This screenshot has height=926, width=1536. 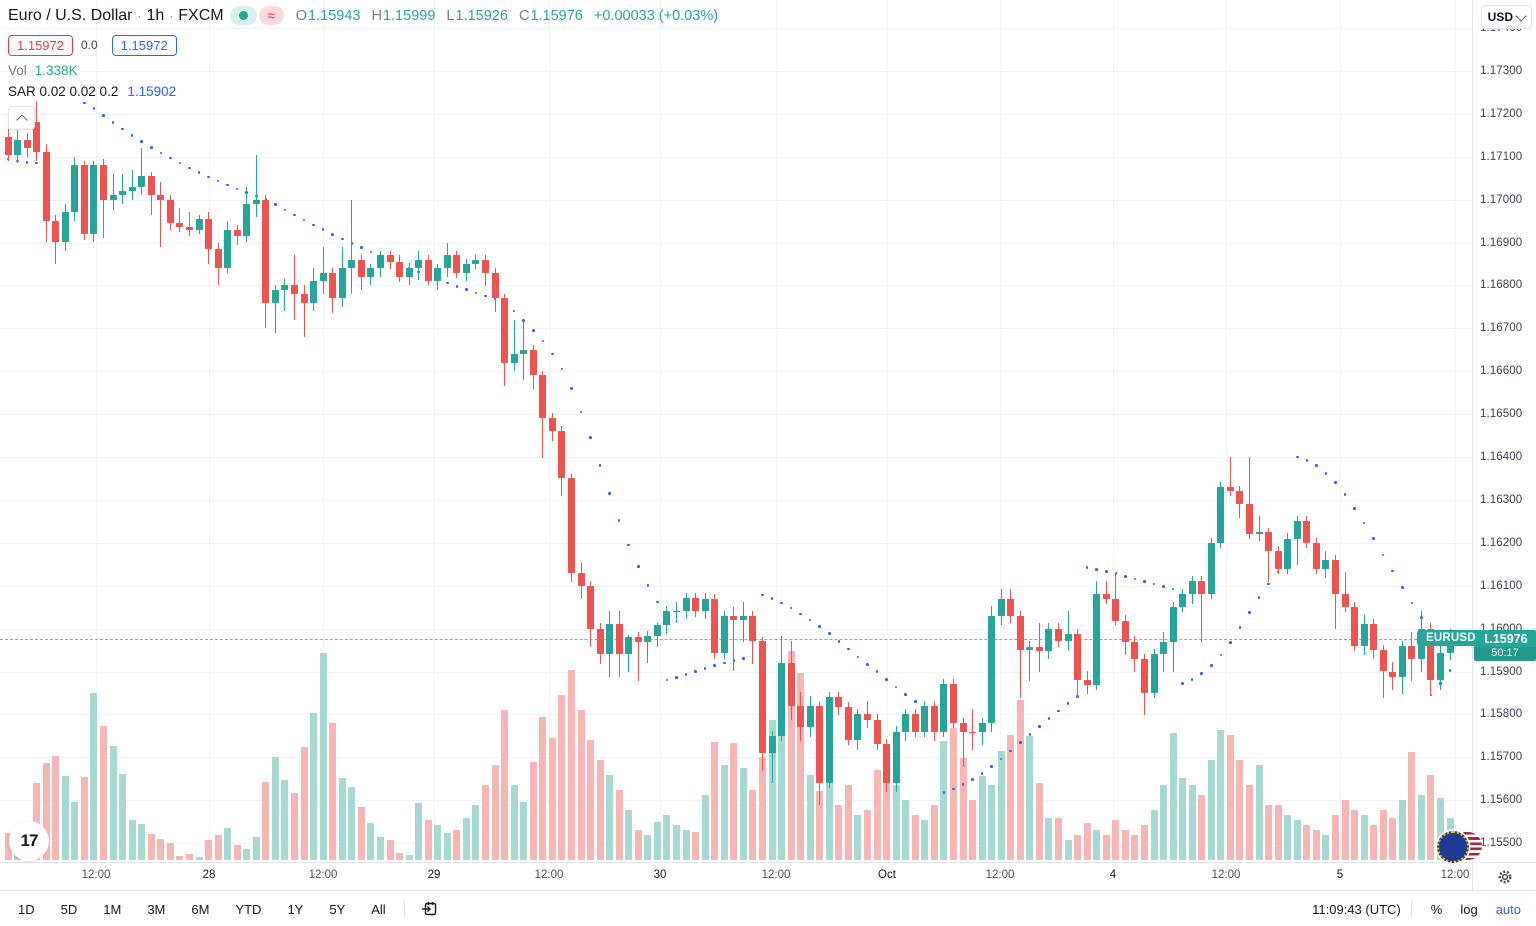 What do you see at coordinates (155, 15) in the screenshot?
I see `interval-label: 1h` at bounding box center [155, 15].